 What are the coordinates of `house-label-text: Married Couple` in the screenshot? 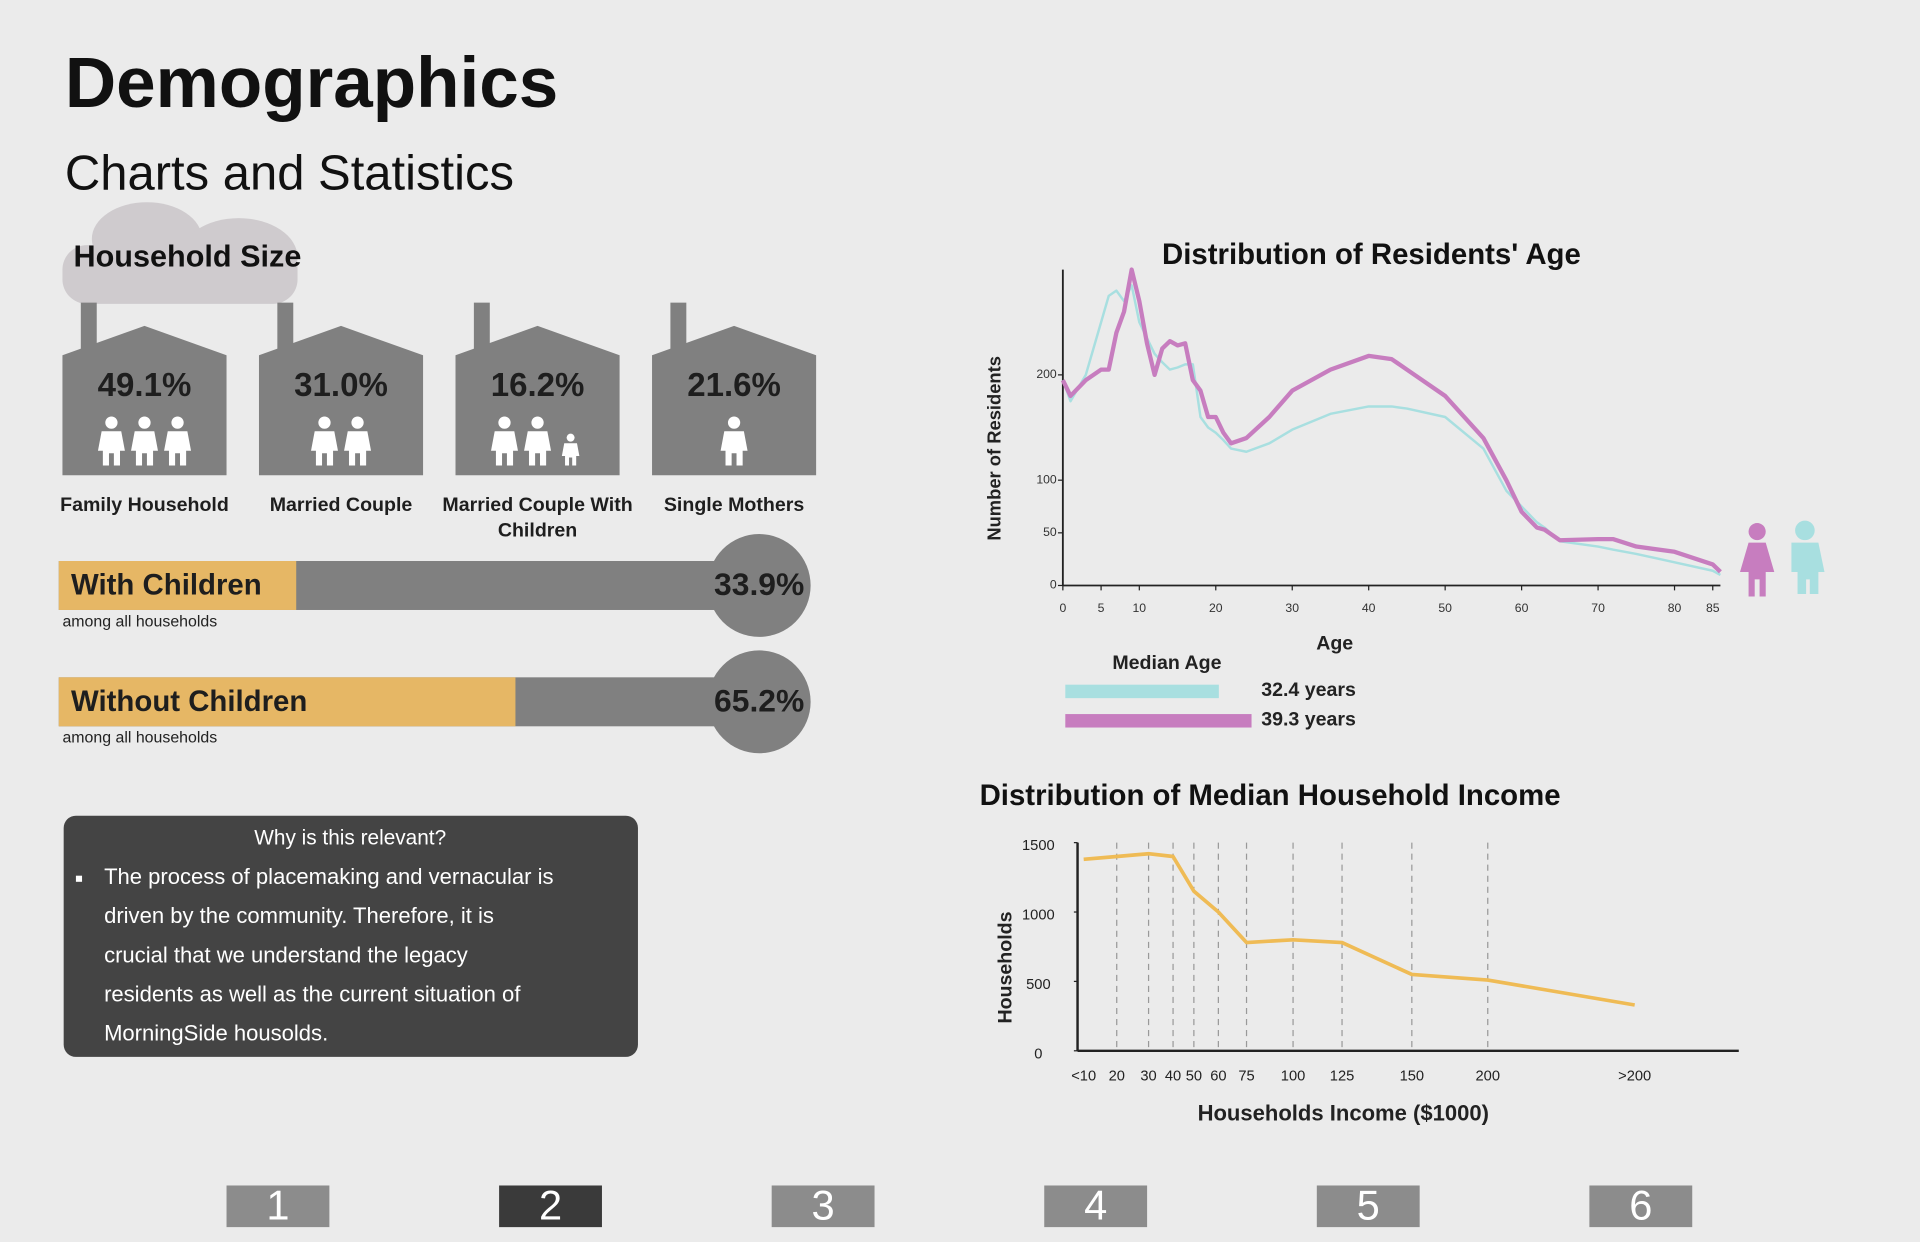 It's located at (341, 505).